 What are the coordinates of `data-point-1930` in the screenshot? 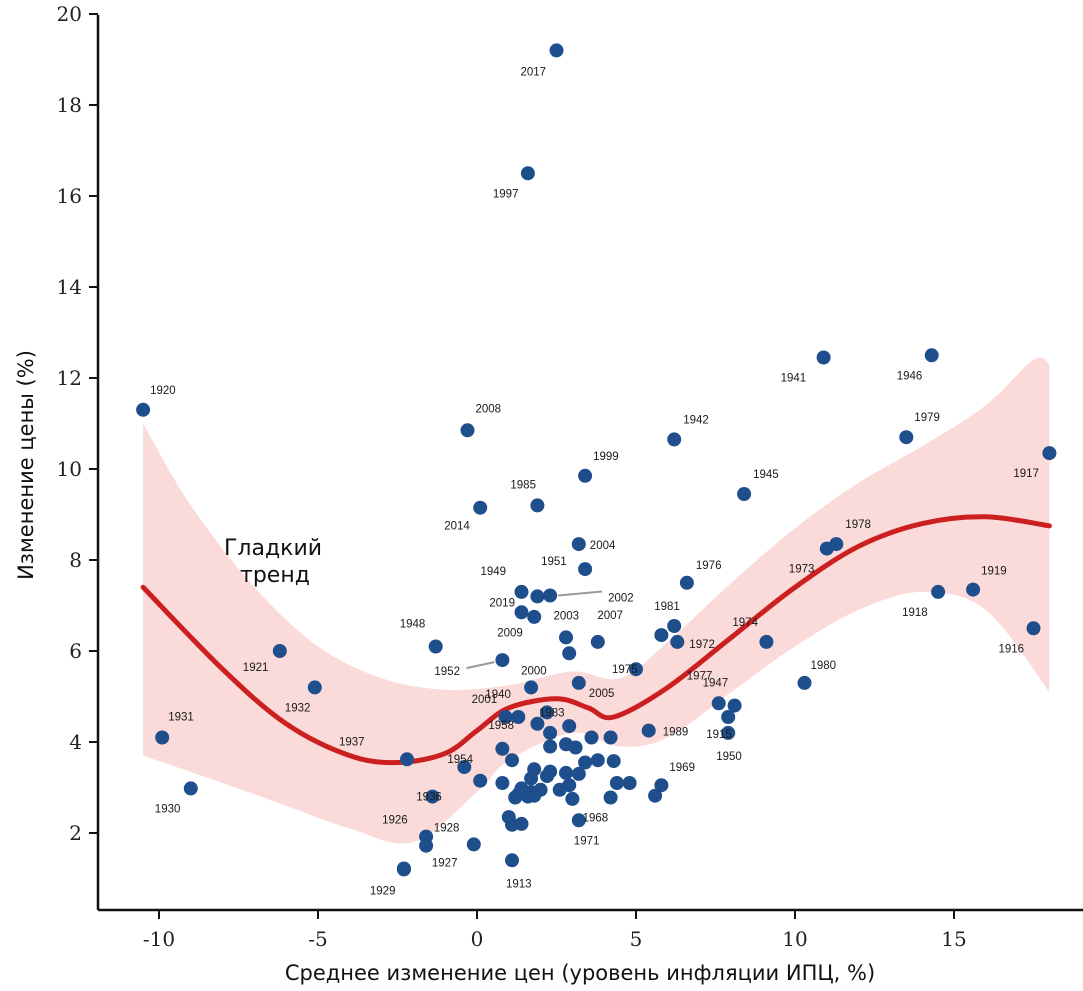 It's located at (190, 788).